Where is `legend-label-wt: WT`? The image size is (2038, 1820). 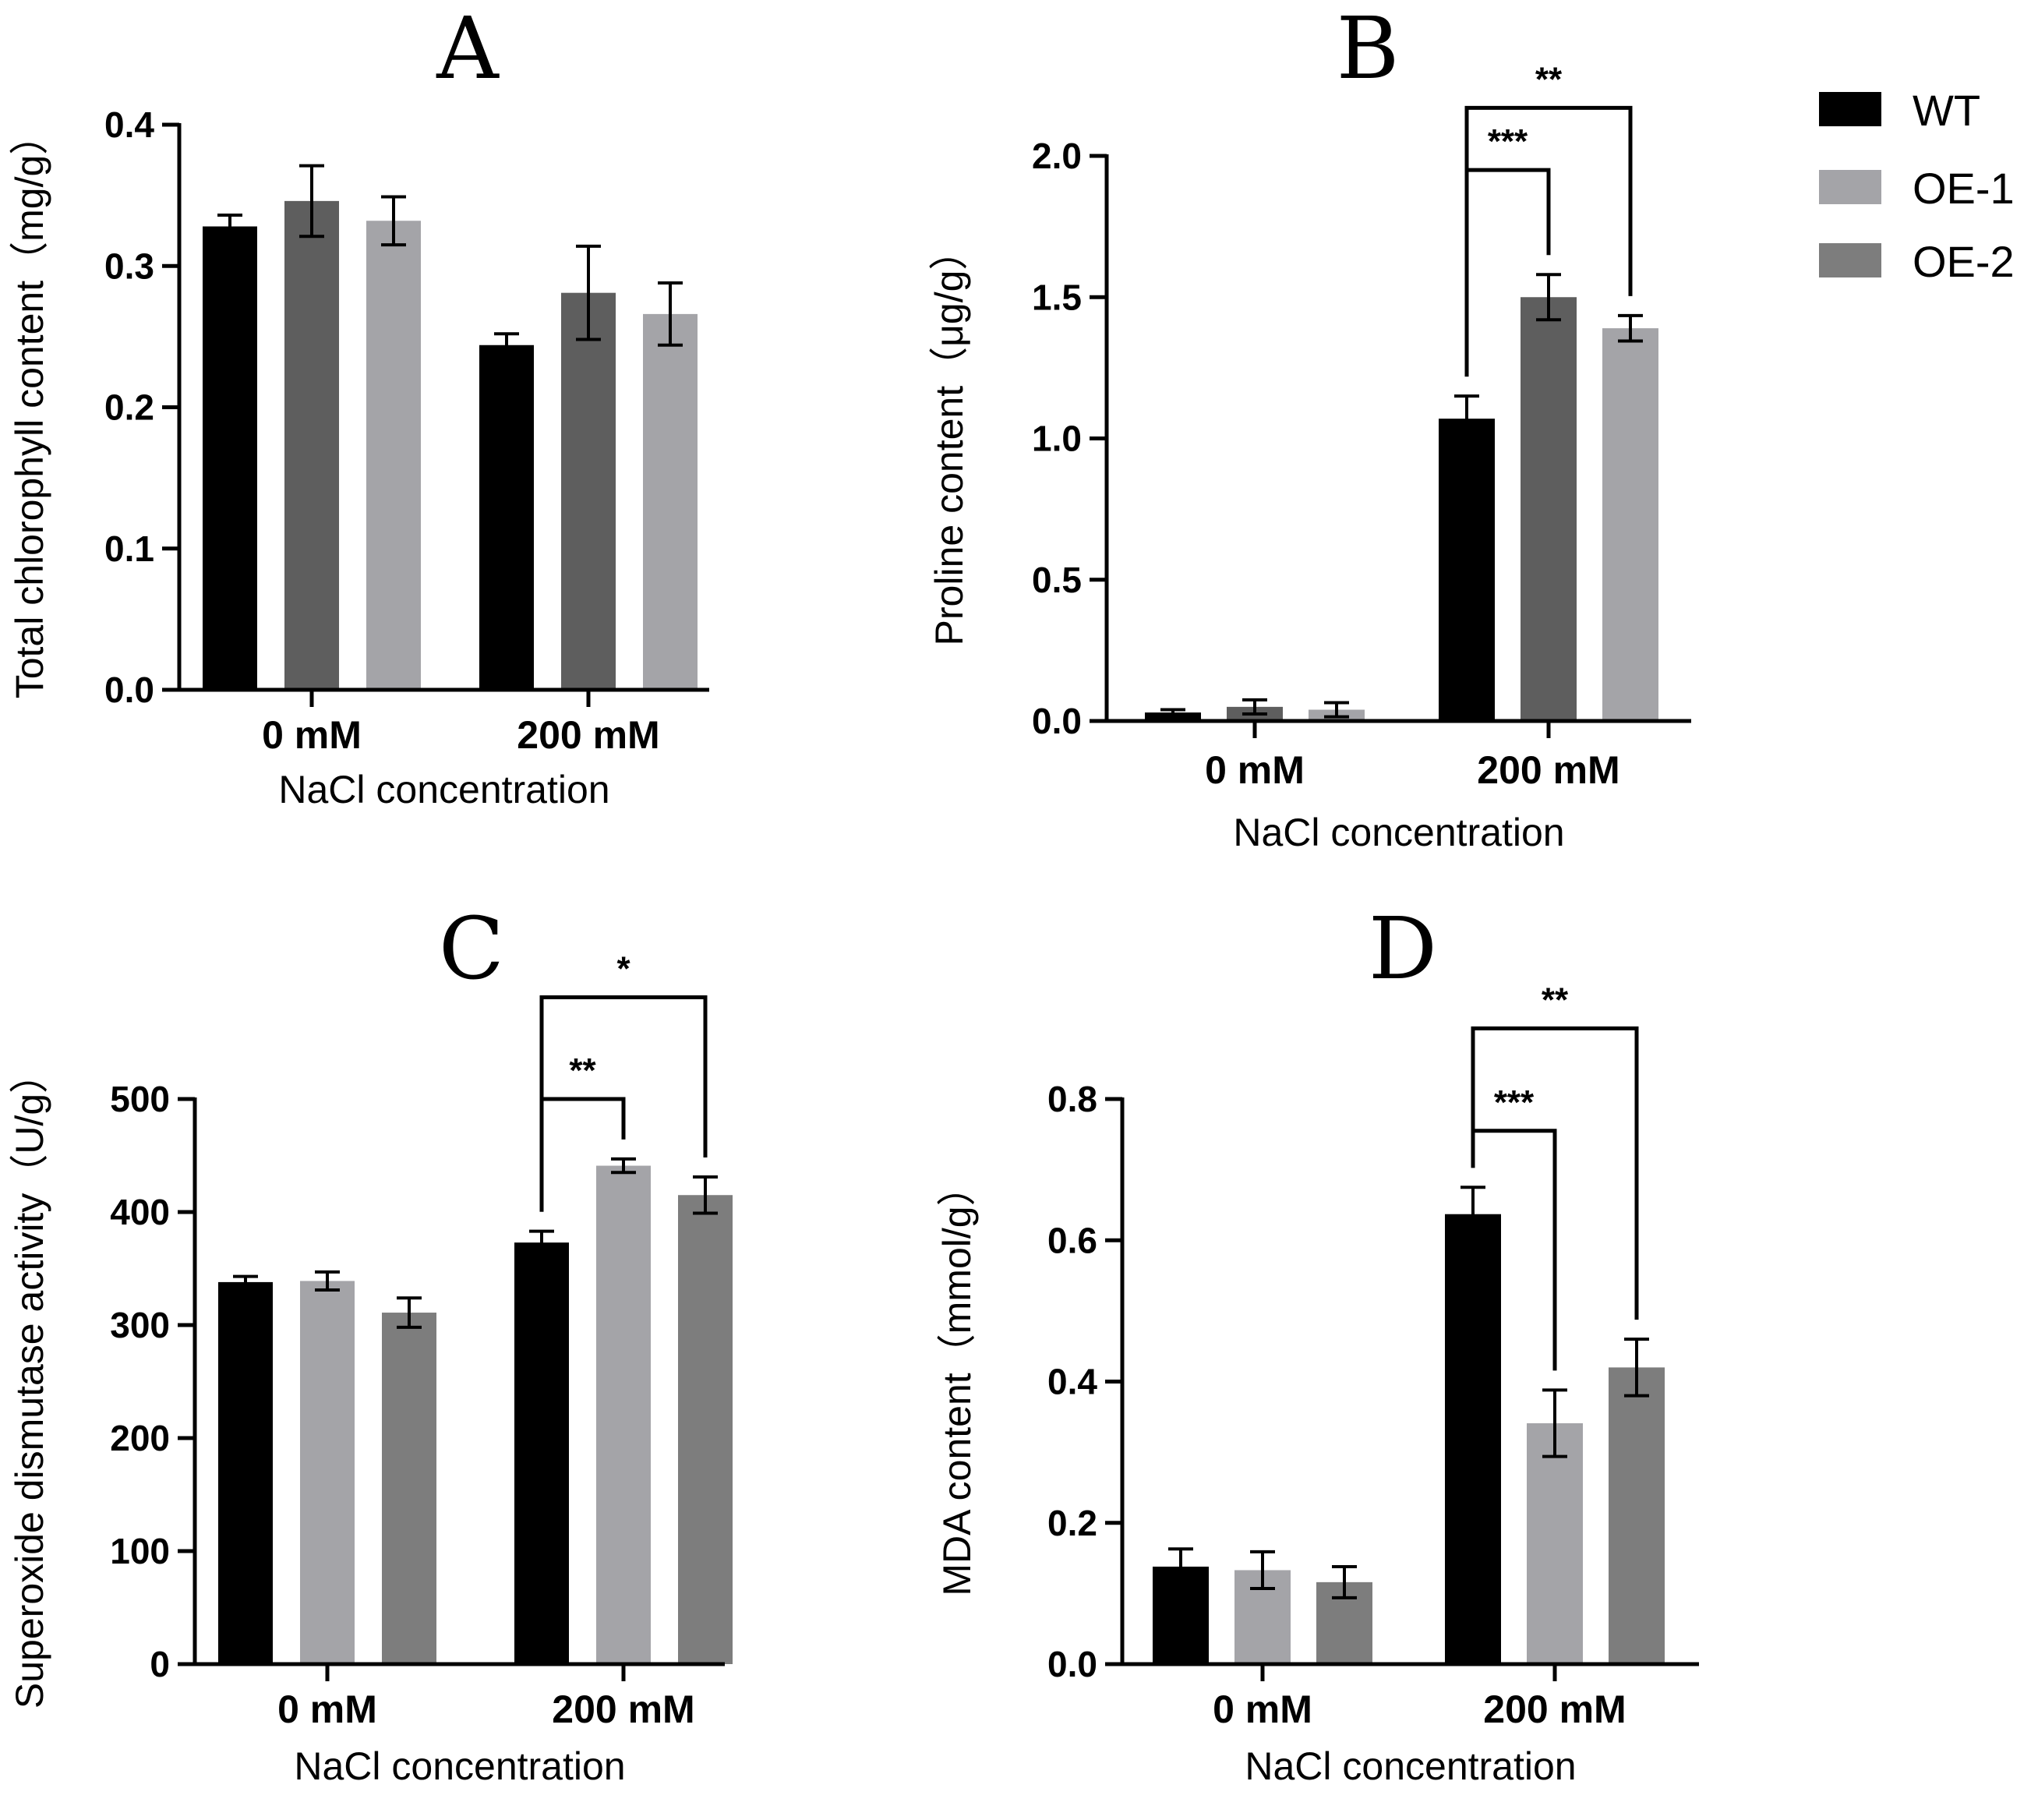
legend-label-wt: WT is located at coordinates (1947, 111).